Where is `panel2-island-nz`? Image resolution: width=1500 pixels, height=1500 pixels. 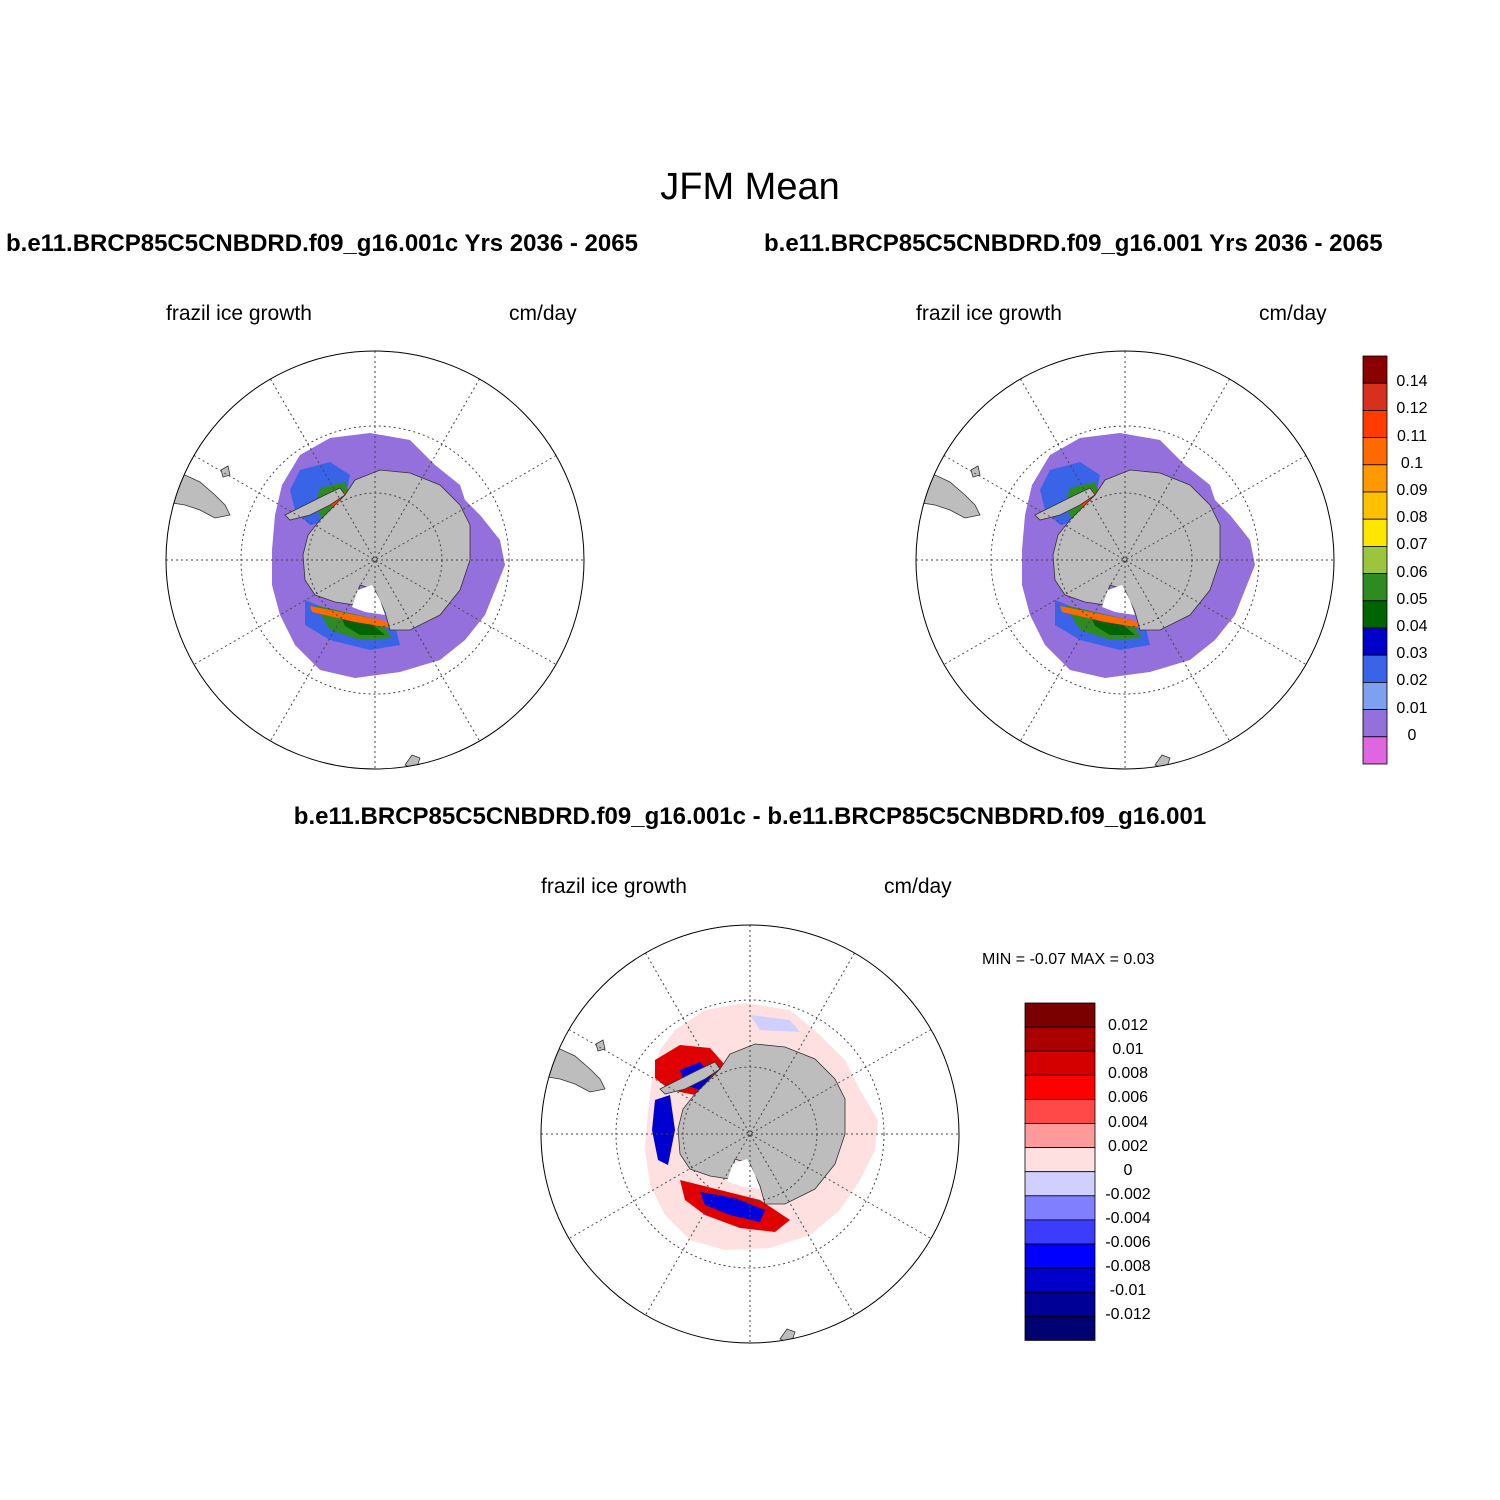
panel2-island-nz is located at coordinates (1162, 761).